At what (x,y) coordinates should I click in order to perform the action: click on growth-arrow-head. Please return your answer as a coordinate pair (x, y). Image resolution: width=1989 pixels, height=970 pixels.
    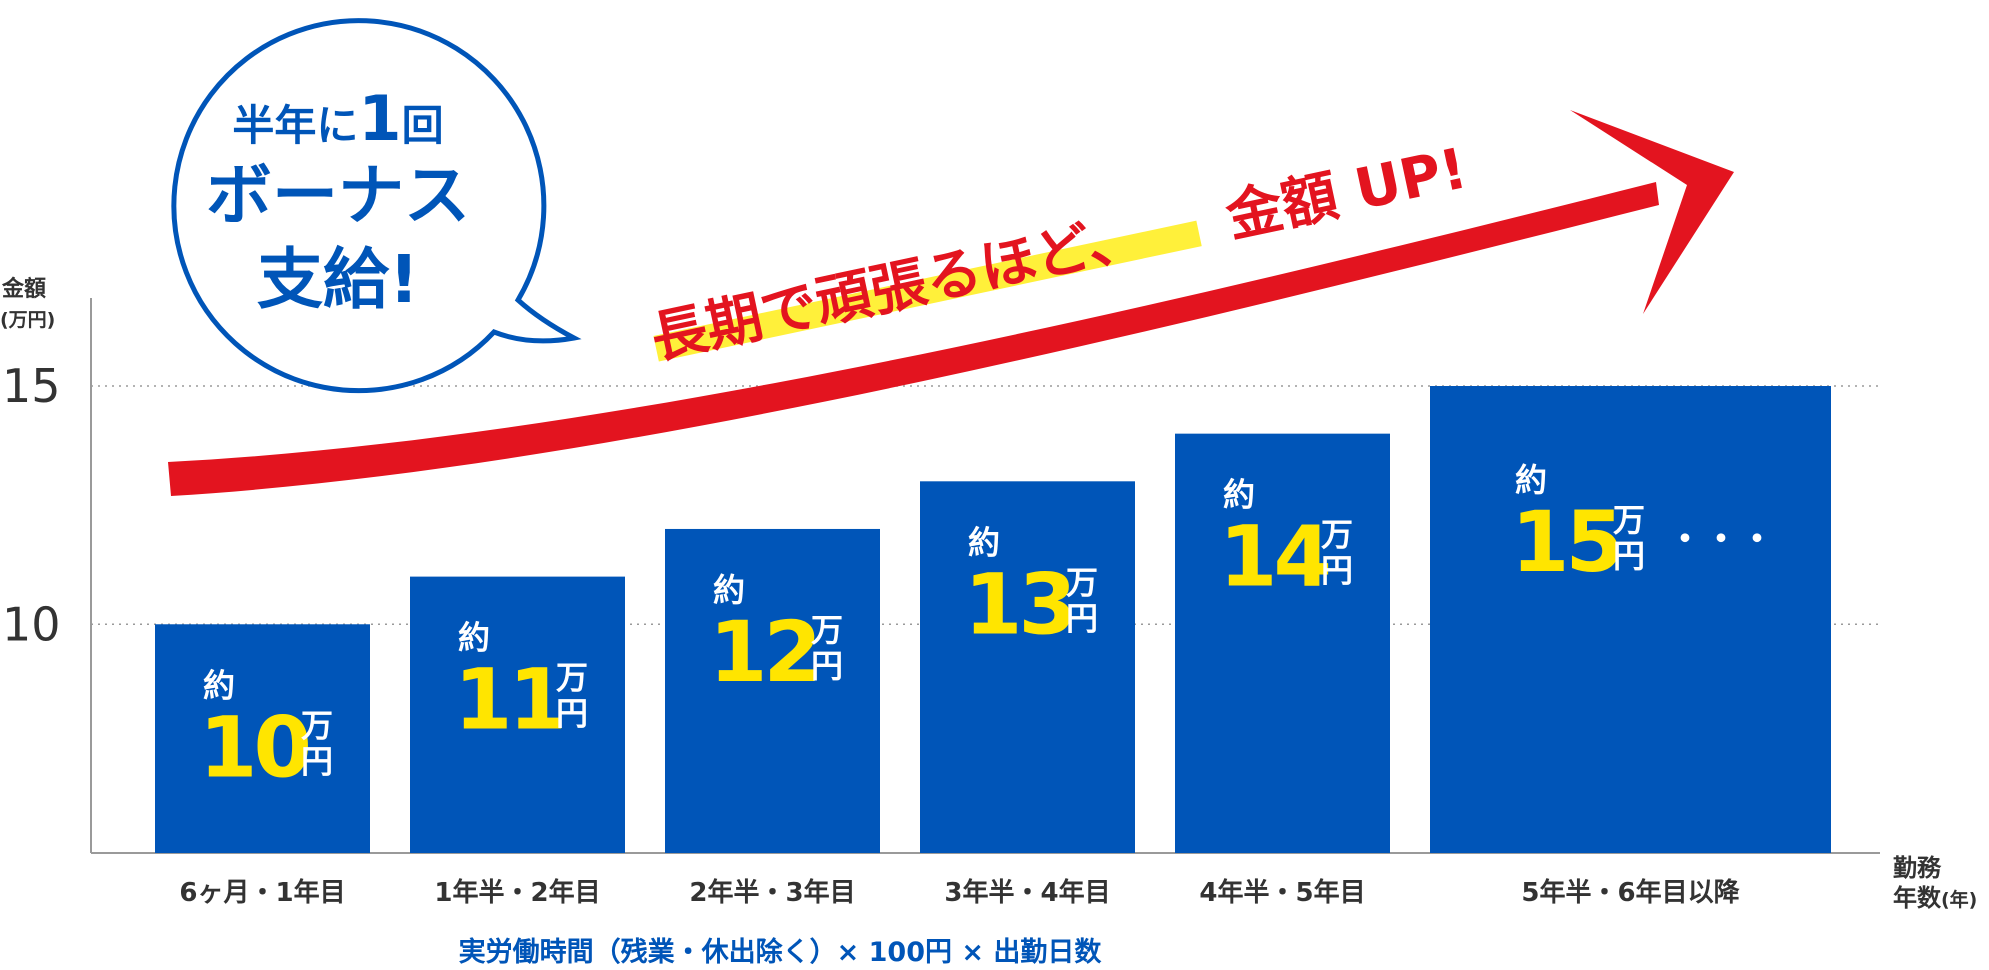
    Looking at the image, I should click on (1652, 212).